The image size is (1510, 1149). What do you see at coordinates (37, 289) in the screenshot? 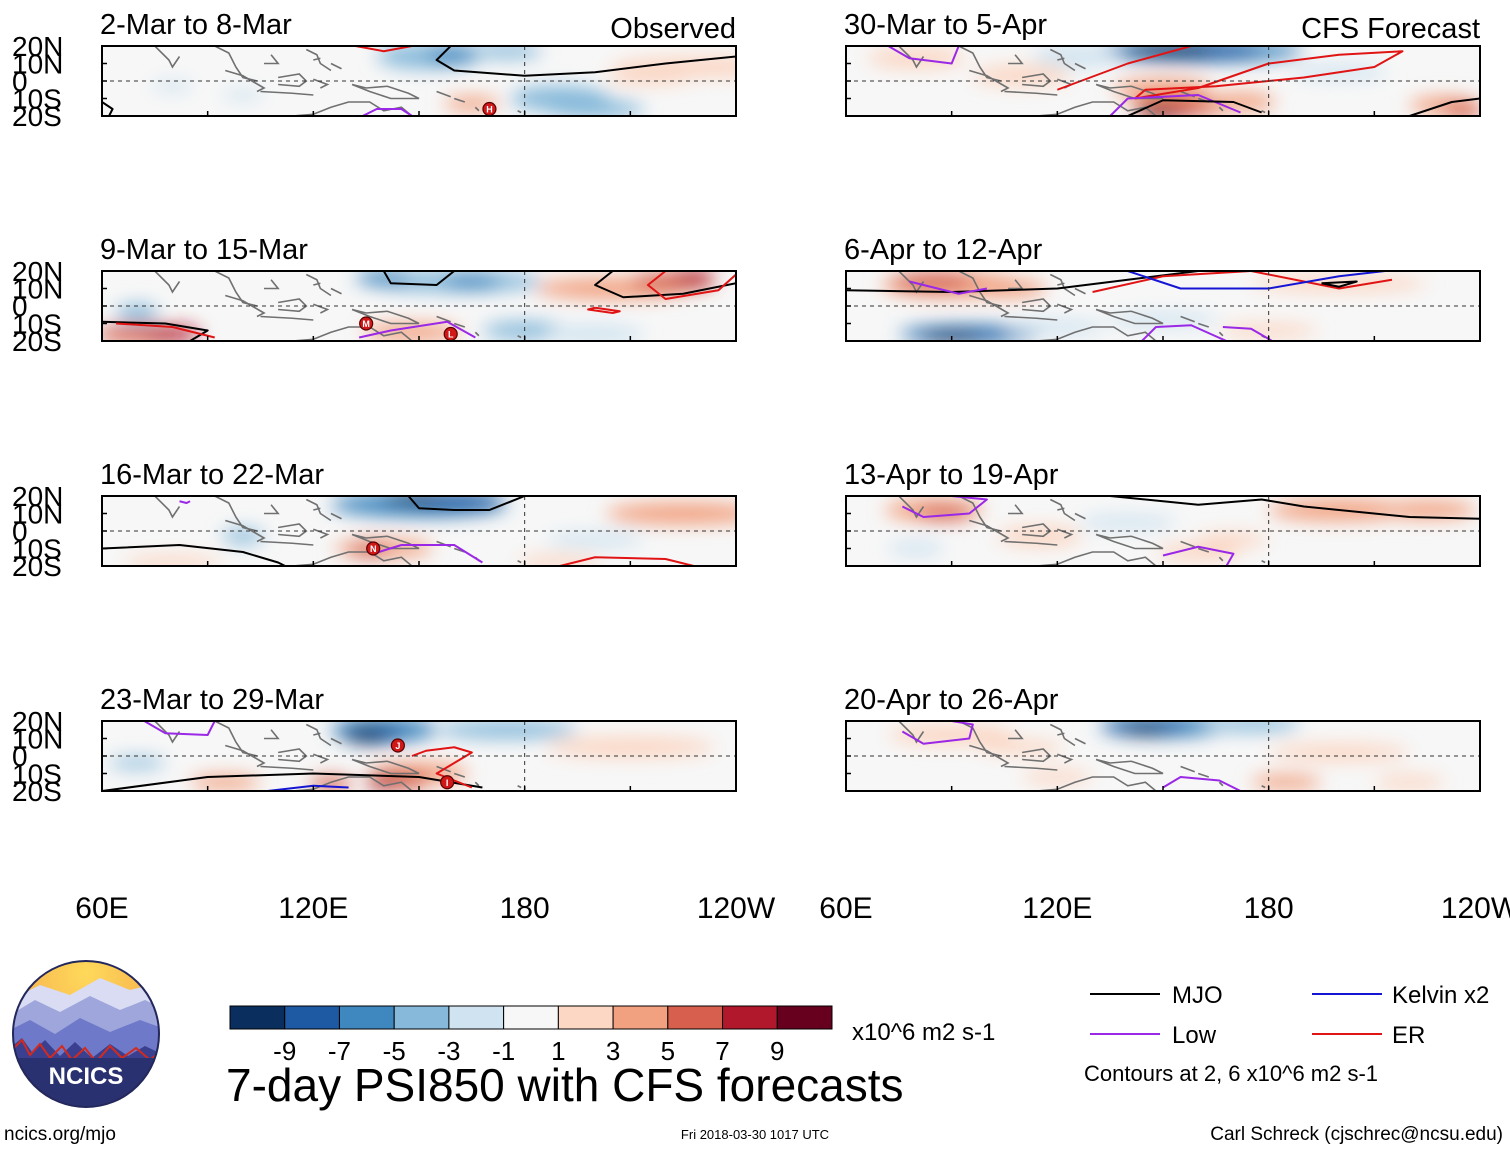
I see `y-tick-label: 10N` at bounding box center [37, 289].